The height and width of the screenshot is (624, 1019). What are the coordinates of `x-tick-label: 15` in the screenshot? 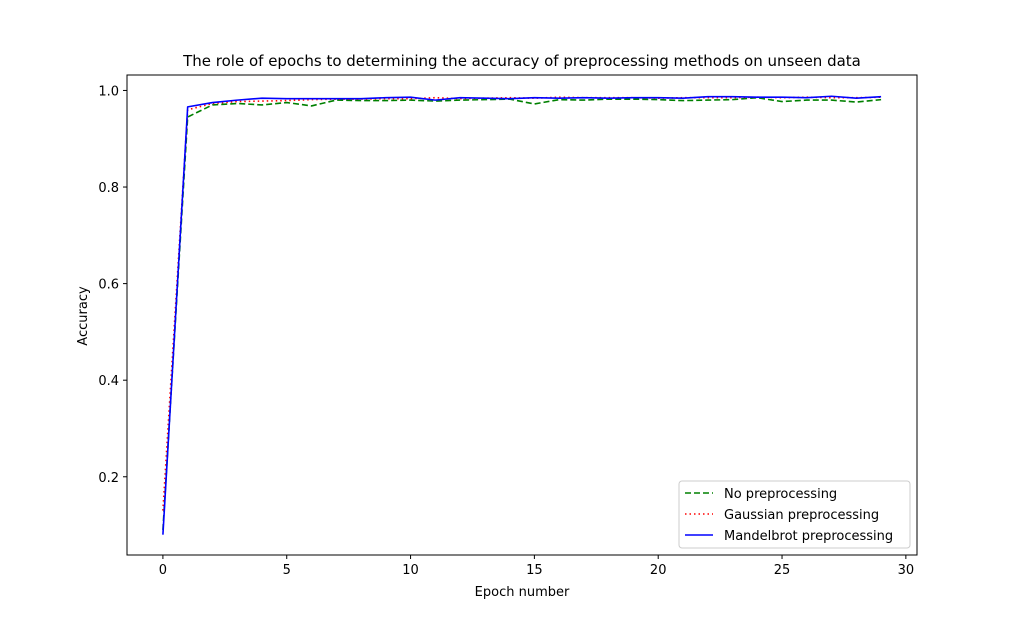 It's located at (534, 570).